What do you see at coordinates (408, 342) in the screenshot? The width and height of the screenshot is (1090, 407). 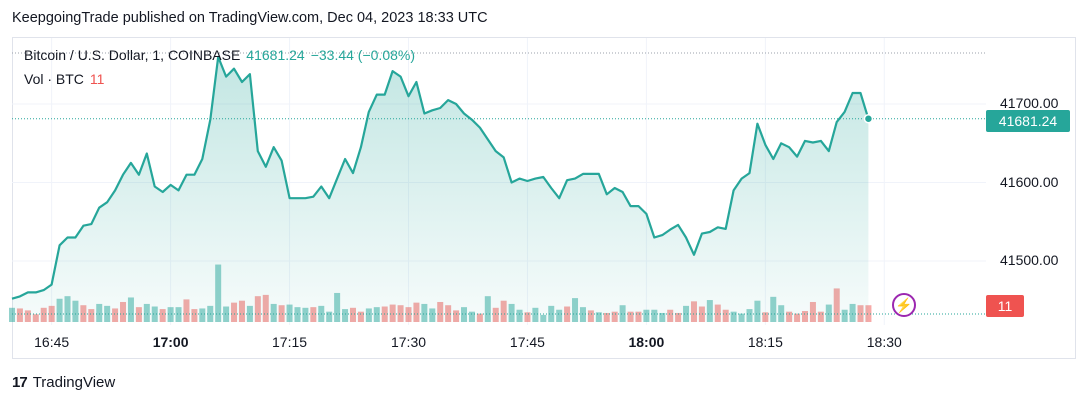 I see `x-tick-label: 17:30` at bounding box center [408, 342].